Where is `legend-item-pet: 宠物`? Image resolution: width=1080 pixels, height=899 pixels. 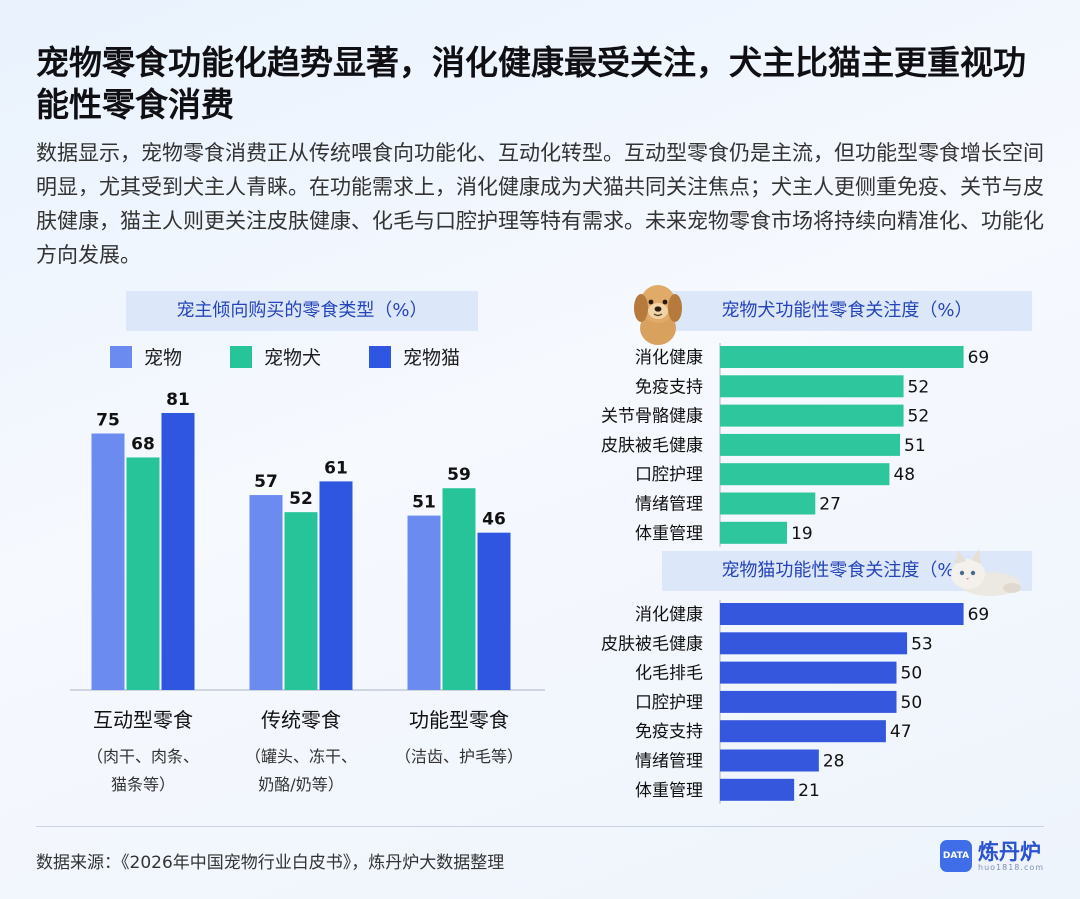
legend-item-pet: 宠物 is located at coordinates (146, 356).